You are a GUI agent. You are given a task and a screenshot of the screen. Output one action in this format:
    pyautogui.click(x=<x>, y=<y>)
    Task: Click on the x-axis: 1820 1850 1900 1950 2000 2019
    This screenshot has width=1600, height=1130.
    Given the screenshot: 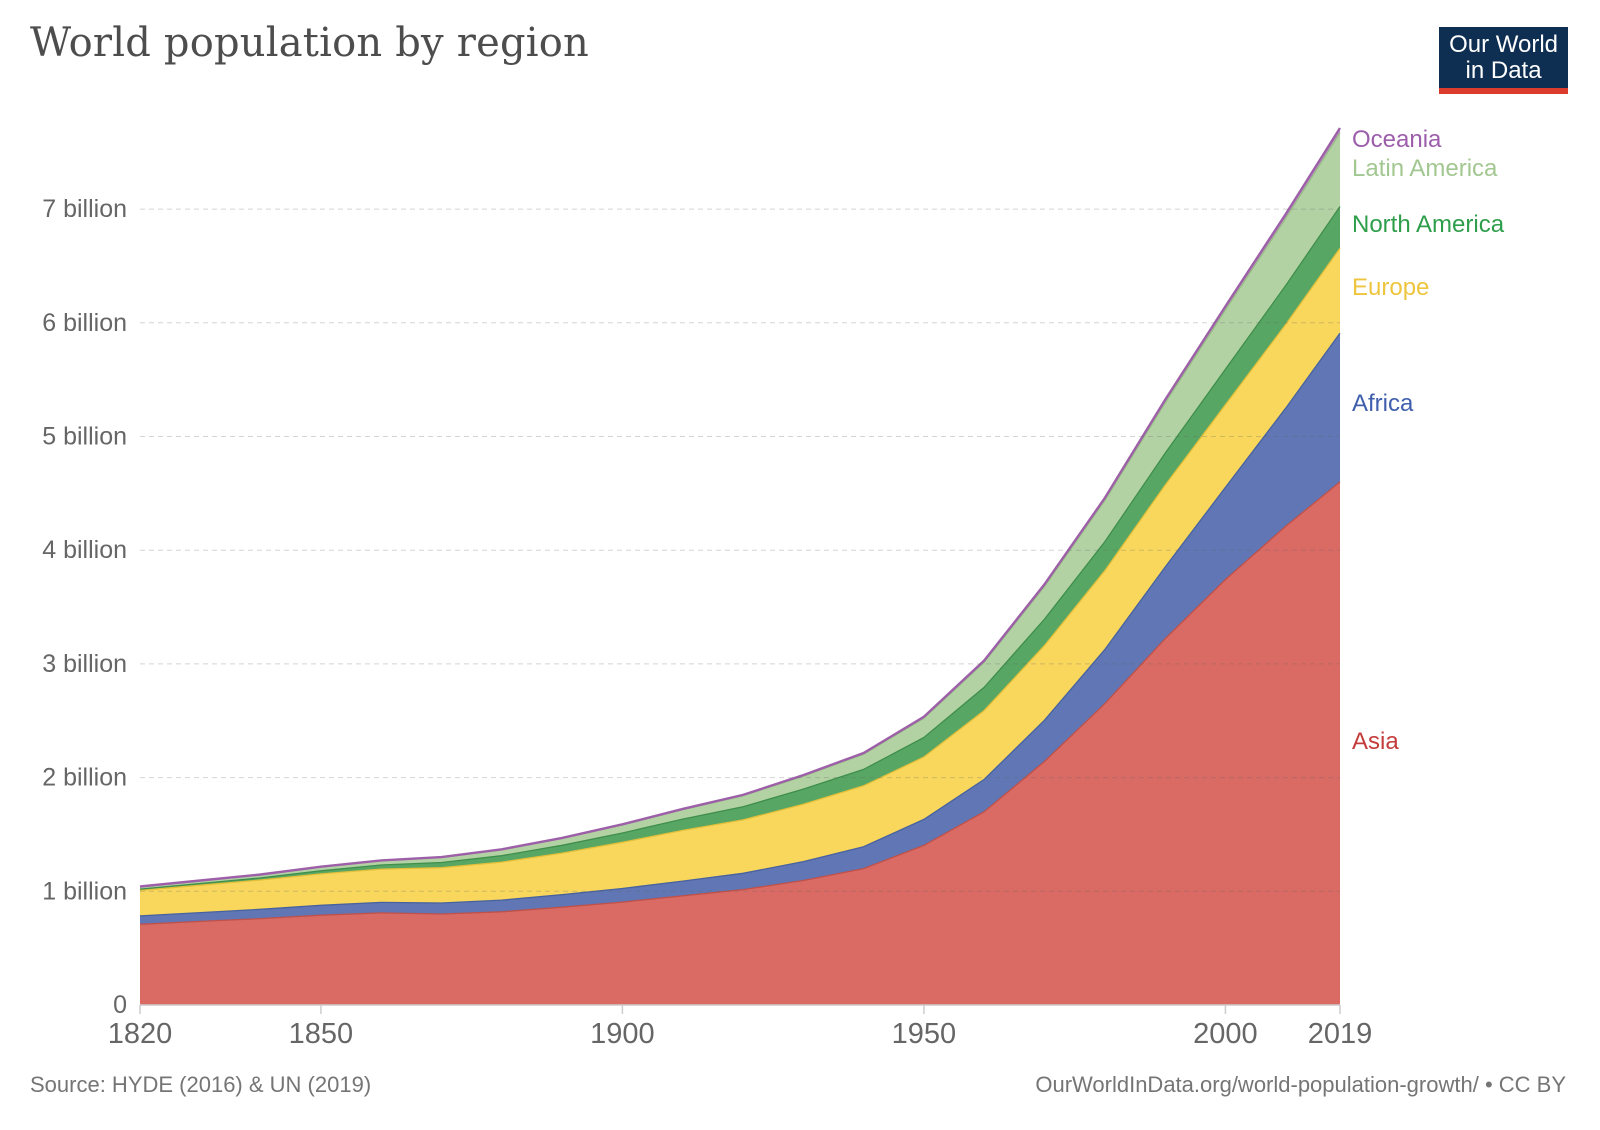 What is the action you would take?
    pyautogui.click(x=740, y=1027)
    